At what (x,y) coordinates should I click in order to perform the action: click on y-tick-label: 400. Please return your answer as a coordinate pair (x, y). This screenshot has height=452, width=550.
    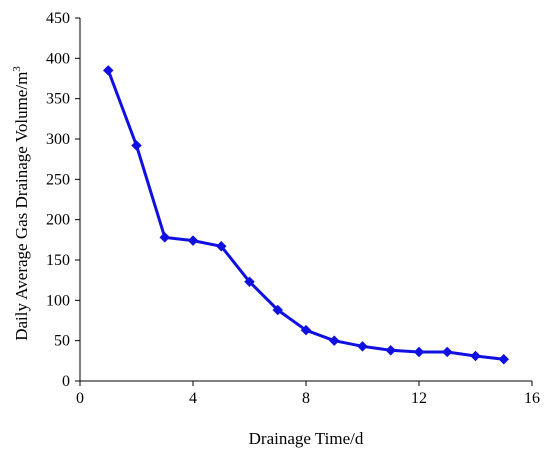
    Looking at the image, I should click on (58, 58).